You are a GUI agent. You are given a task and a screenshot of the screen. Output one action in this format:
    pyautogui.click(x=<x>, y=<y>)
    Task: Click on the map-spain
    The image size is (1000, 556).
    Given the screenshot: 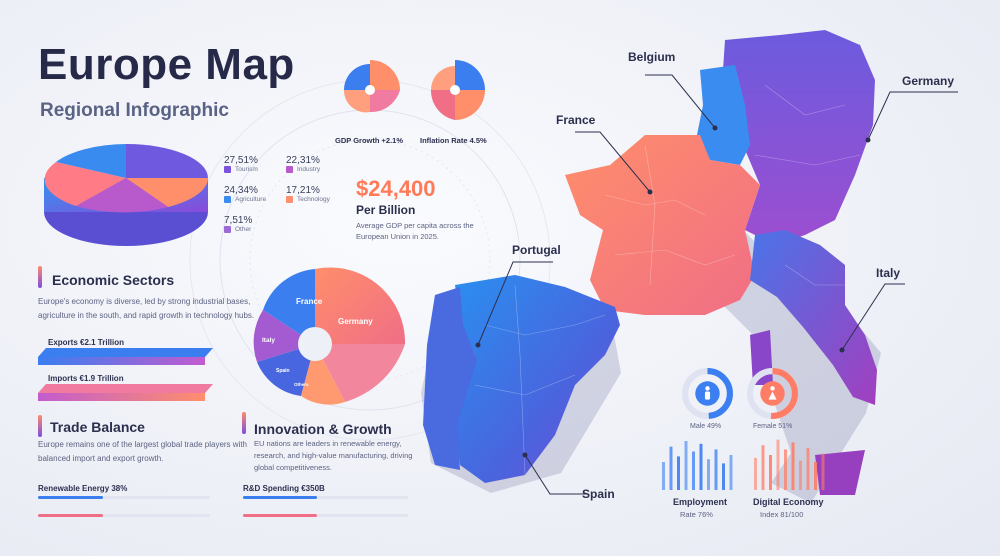 What is the action you would take?
    pyautogui.click(x=537, y=379)
    